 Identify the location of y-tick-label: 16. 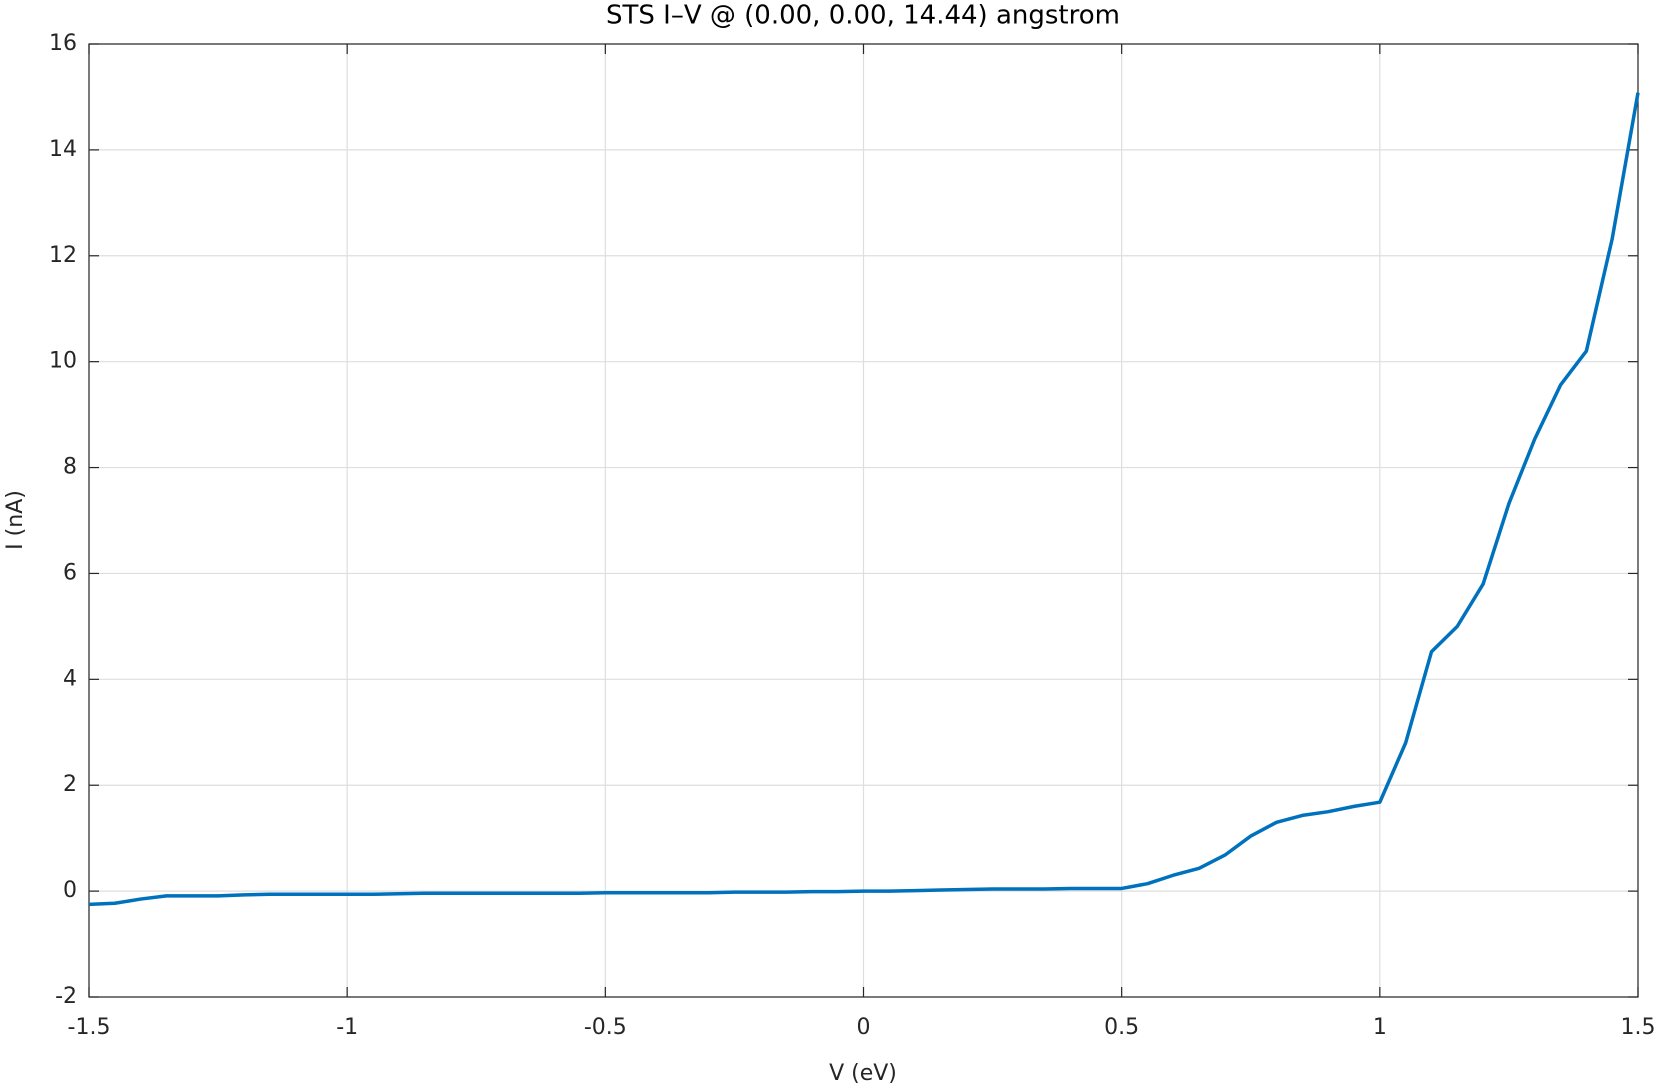
(63, 43).